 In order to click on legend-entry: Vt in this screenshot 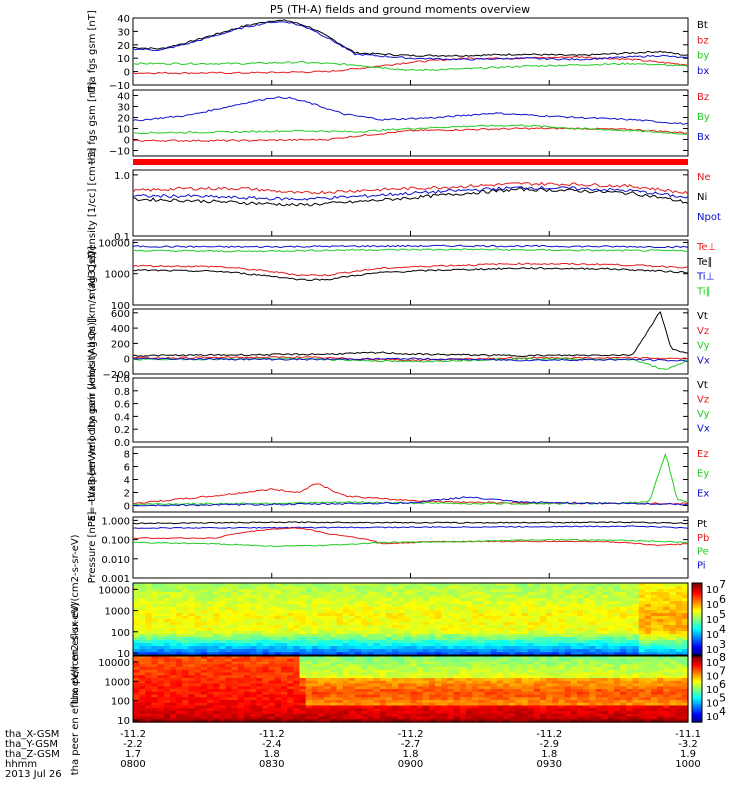, I will do `click(702, 385)`.